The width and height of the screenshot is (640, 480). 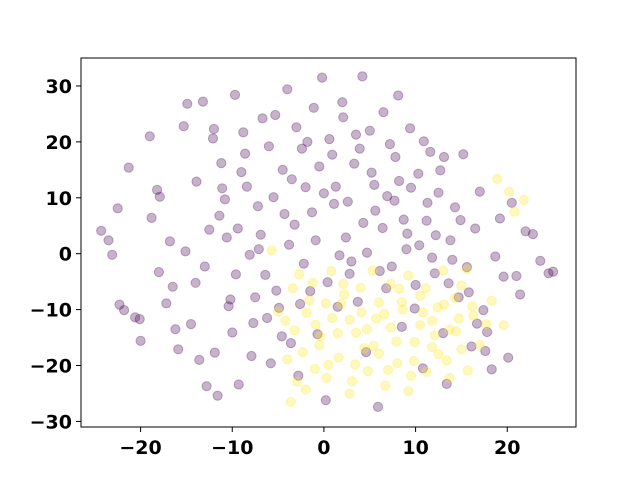 I want to click on y-tick-label: −20, so click(x=51, y=367).